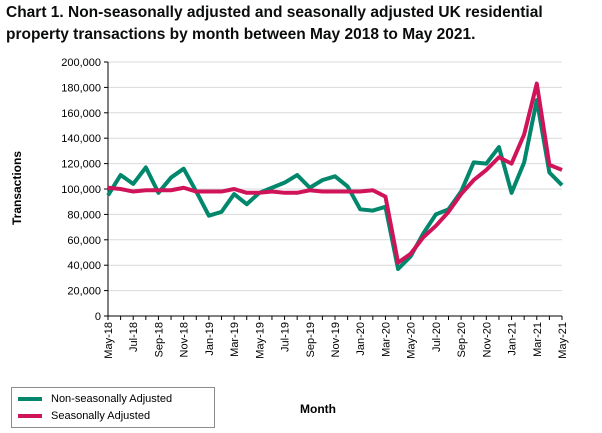 The image size is (602, 433). What do you see at coordinates (437, 337) in the screenshot?
I see `x-tick-label: Jul-20` at bounding box center [437, 337].